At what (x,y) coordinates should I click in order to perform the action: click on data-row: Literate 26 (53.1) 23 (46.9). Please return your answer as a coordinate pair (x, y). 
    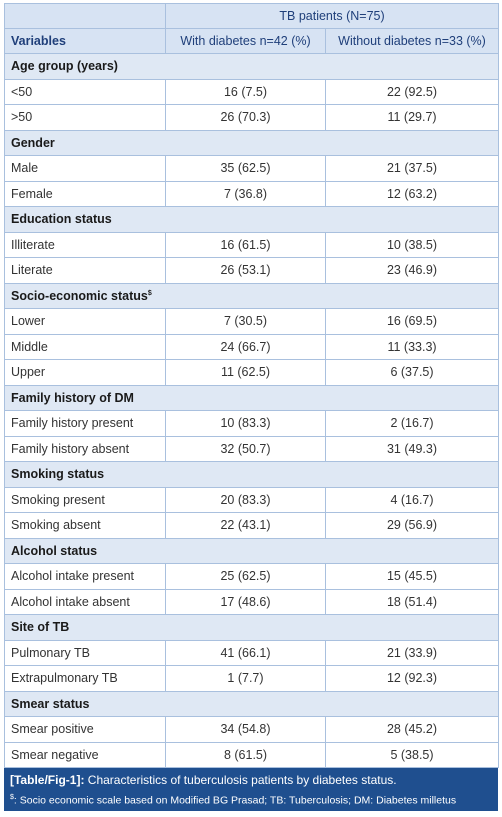
    Looking at the image, I should click on (252, 270).